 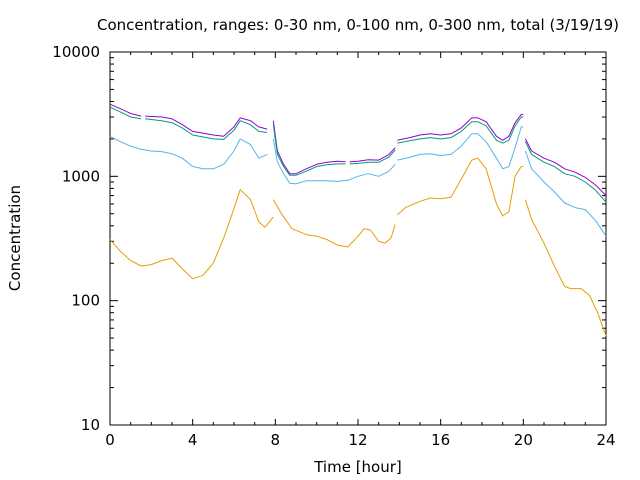 I want to click on x-axis-label: Time [hour], so click(x=357, y=467).